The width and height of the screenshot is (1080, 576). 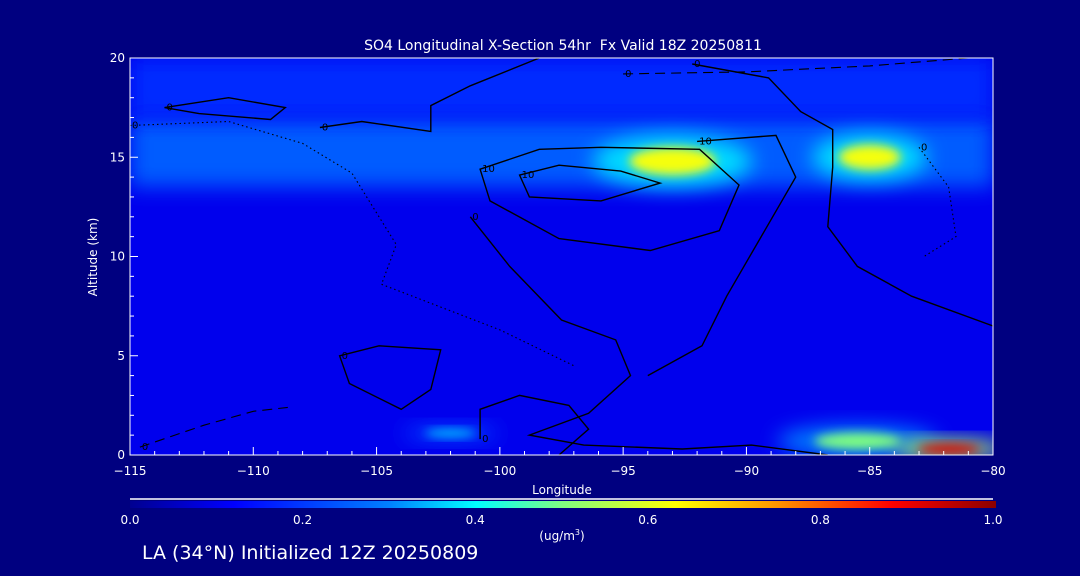 I want to click on colorbar-units: (ug/m3), so click(x=561, y=535).